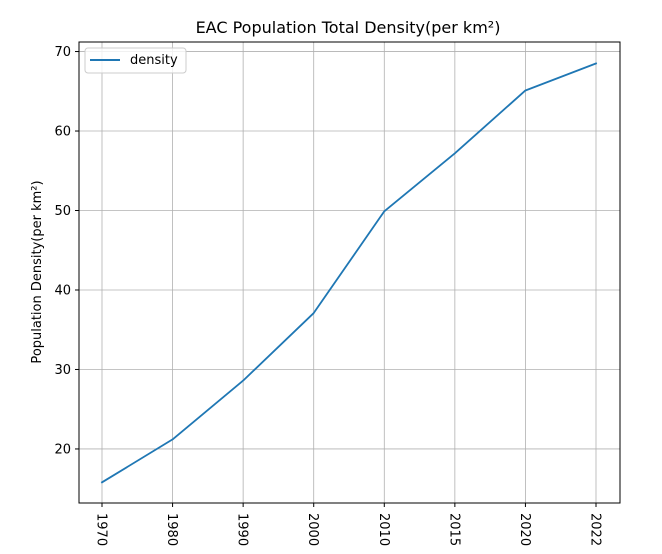 This screenshot has height=554, width=662. I want to click on x-tick-label: 1970, so click(101, 529).